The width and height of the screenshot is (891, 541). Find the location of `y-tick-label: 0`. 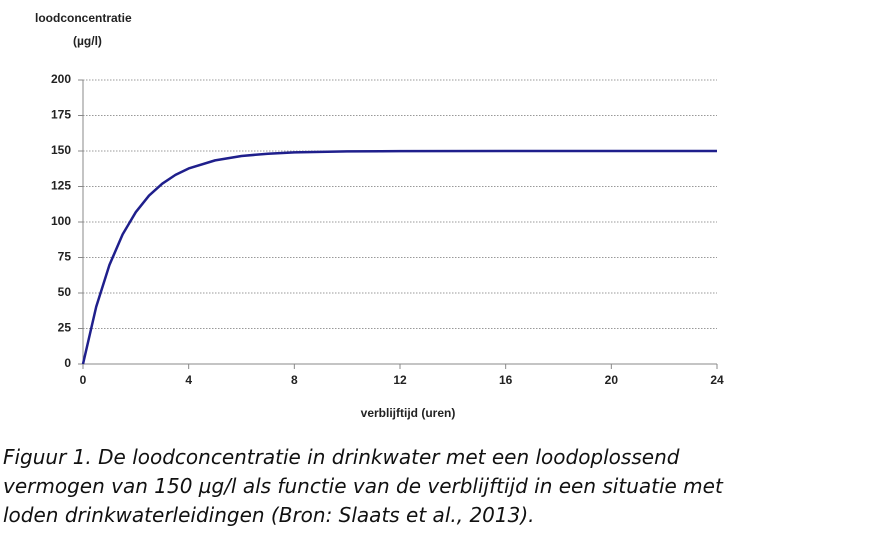

y-tick-label: 0 is located at coordinates (67, 363).